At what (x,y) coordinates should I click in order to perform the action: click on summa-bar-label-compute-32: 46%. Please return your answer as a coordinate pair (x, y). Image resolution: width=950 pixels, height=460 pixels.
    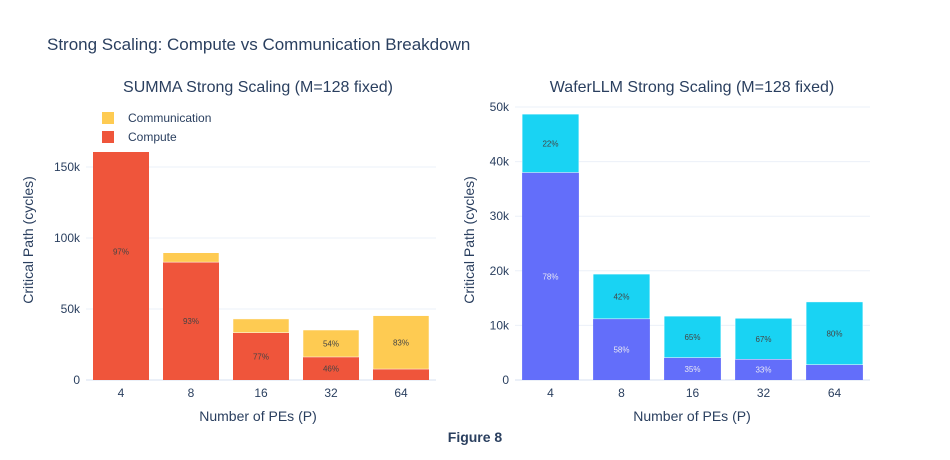
    Looking at the image, I should click on (331, 368).